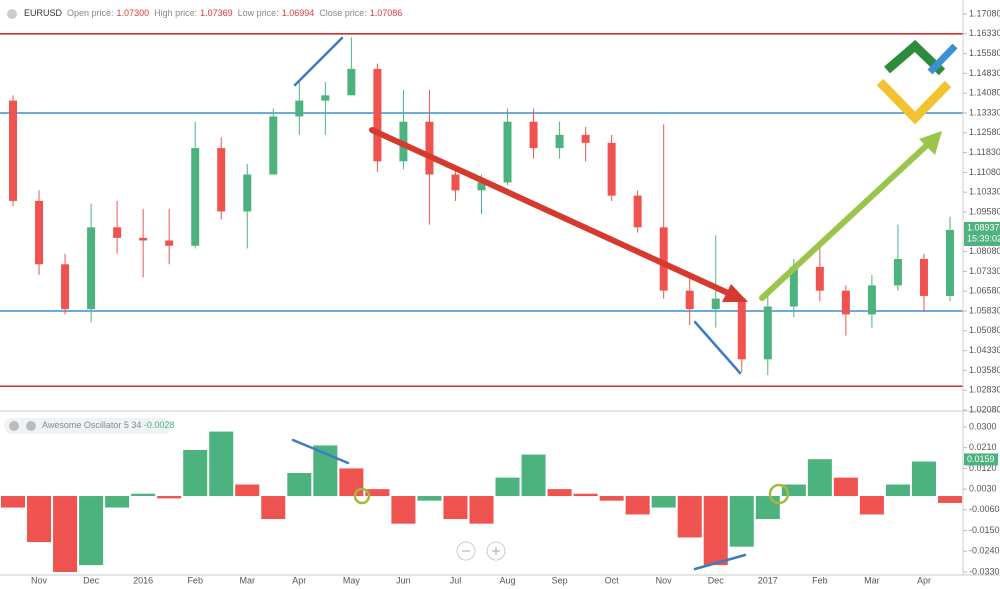  Describe the element at coordinates (298, 13) in the screenshot. I see `field-value: 1.06994` at that location.